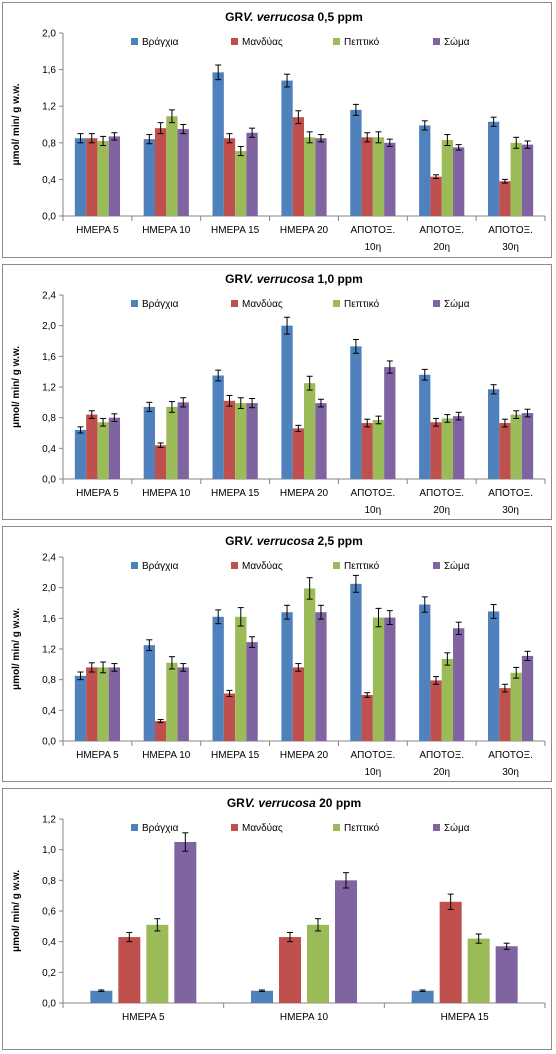 This screenshot has height=1054, width=556. What do you see at coordinates (465, 1017) in the screenshot?
I see `x-category-label: ΗΜΕΡΑ 15` at bounding box center [465, 1017].